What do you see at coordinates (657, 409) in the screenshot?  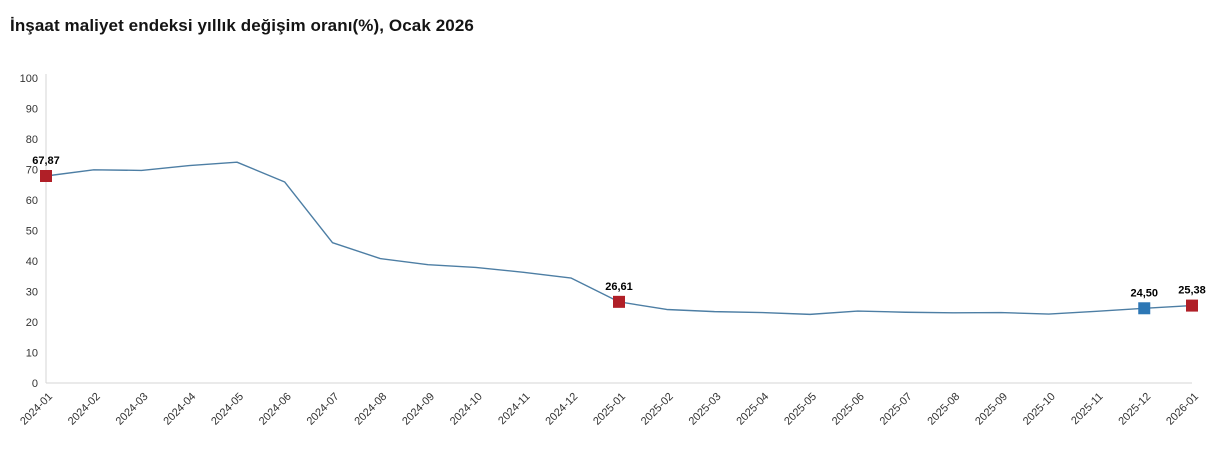 I see `x-axis-tick-label: 2025-02` at bounding box center [657, 409].